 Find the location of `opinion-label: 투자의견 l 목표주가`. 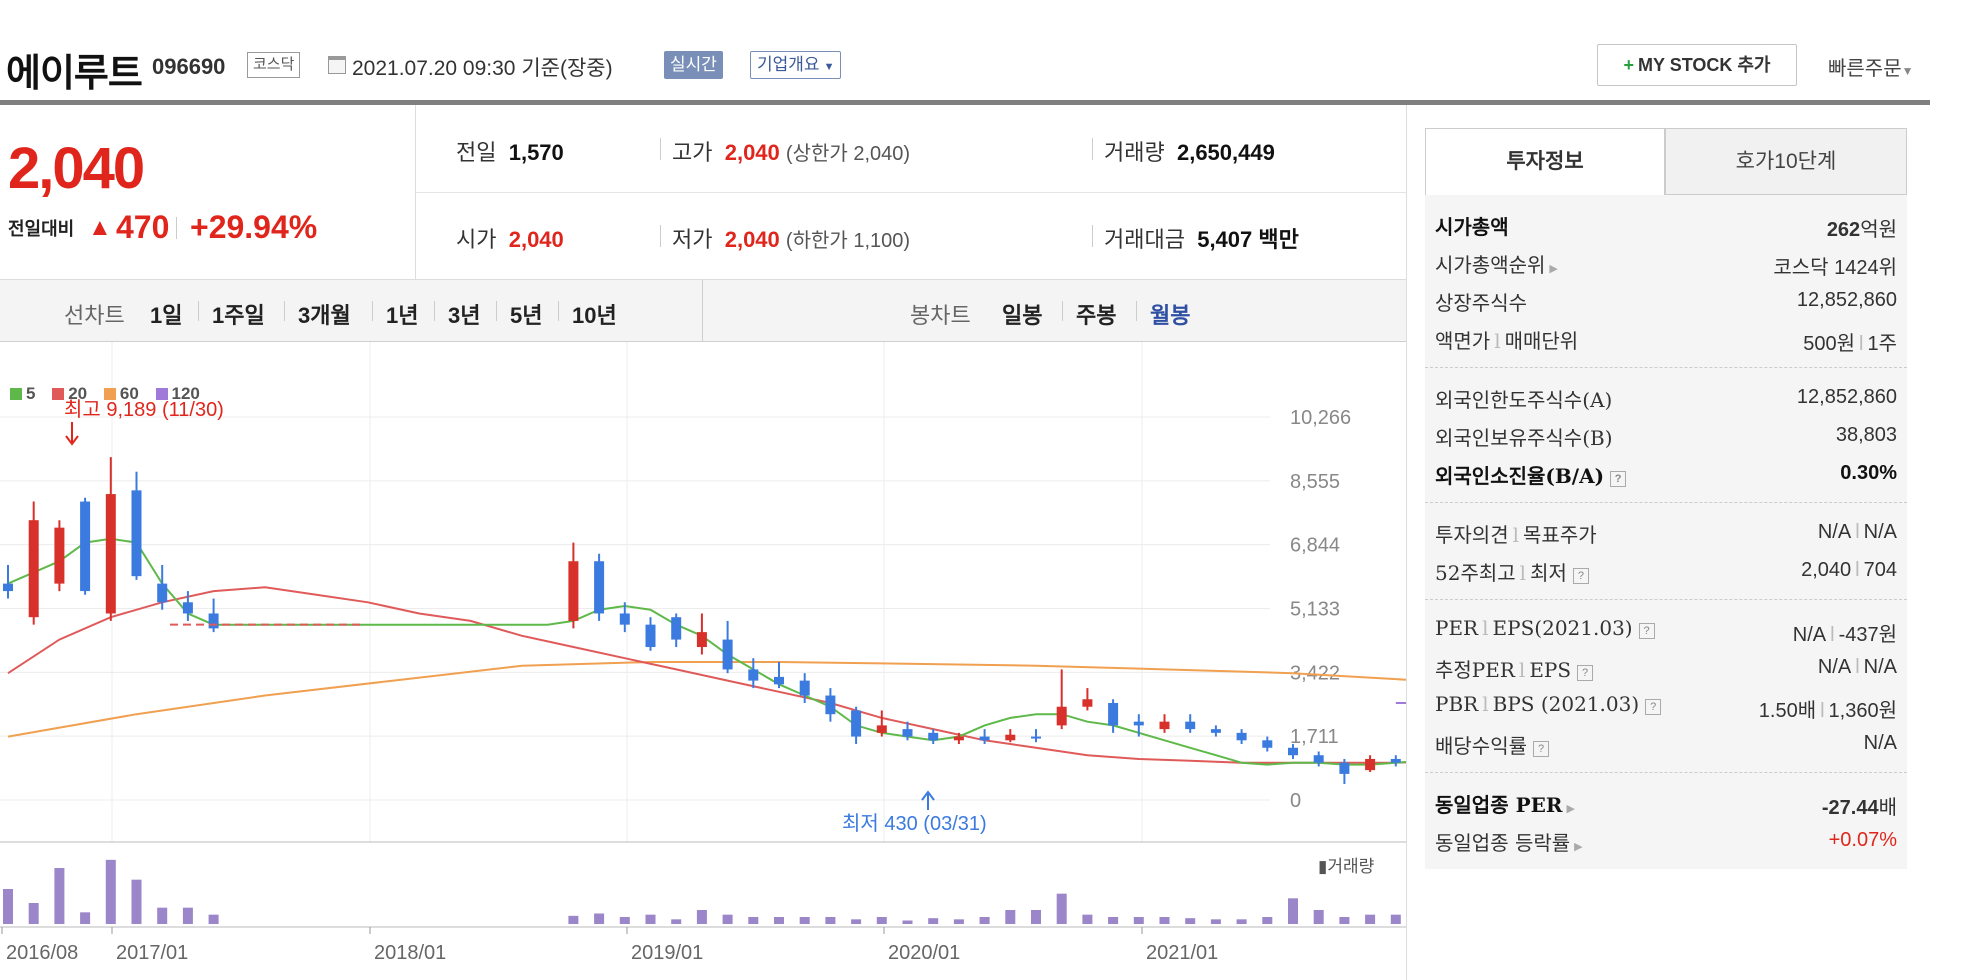

opinion-label: 투자의견 l 목표주가 is located at coordinates (1516, 535).